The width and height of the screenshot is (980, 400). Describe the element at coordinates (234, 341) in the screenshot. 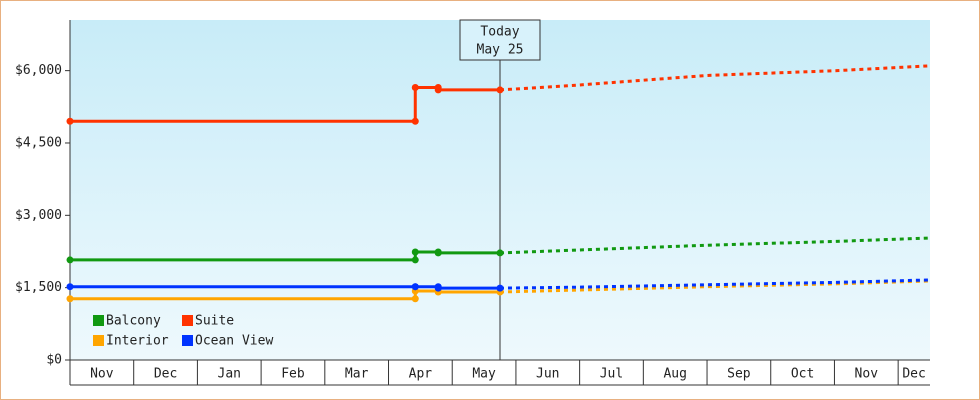

I see `legend-label: Ocean View` at that location.